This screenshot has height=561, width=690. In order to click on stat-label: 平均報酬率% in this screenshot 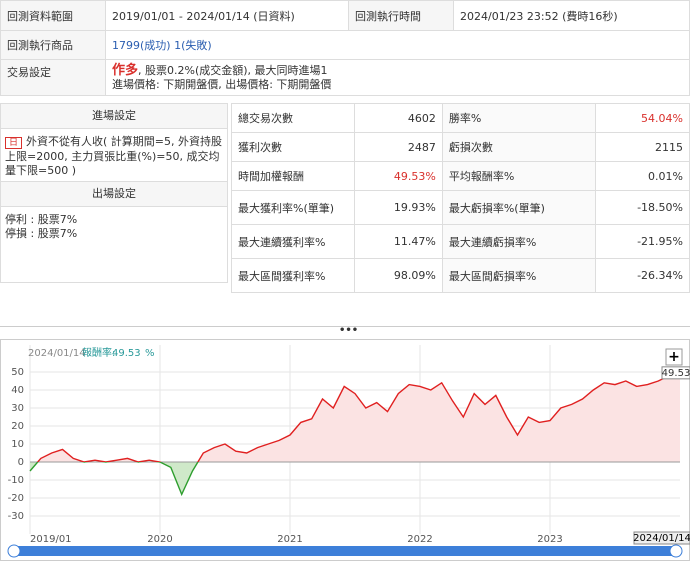, I will do `click(518, 176)`.